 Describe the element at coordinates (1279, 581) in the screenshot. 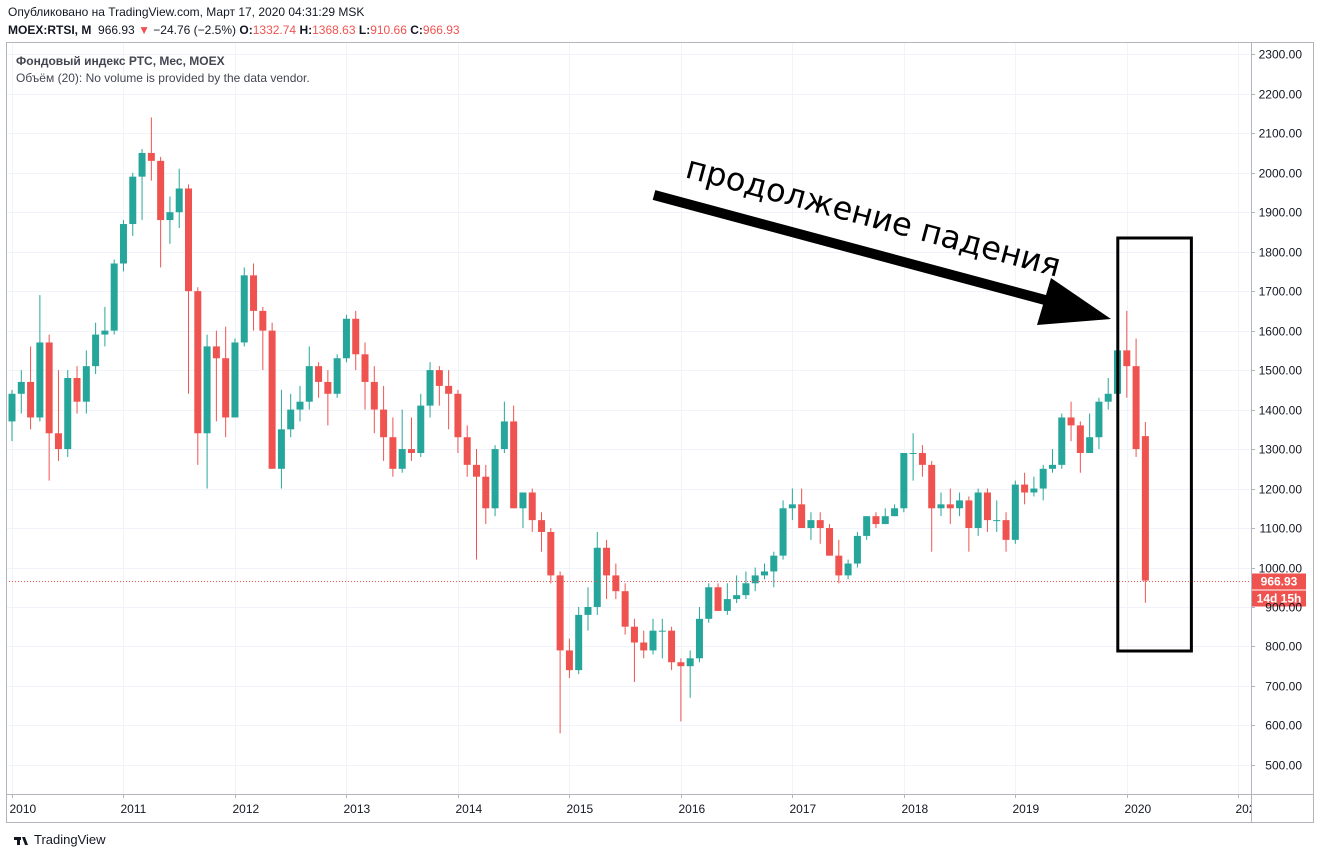

I see `price-badge-bg` at that location.